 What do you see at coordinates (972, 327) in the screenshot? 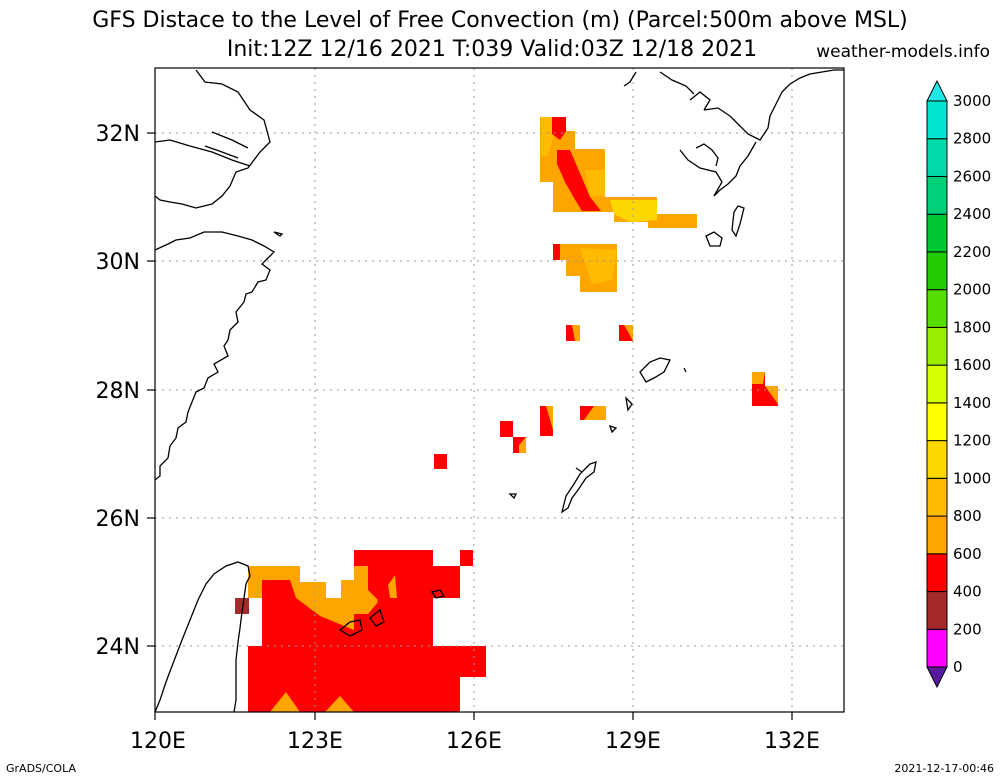
I see `colorbar-label: 1800` at bounding box center [972, 327].